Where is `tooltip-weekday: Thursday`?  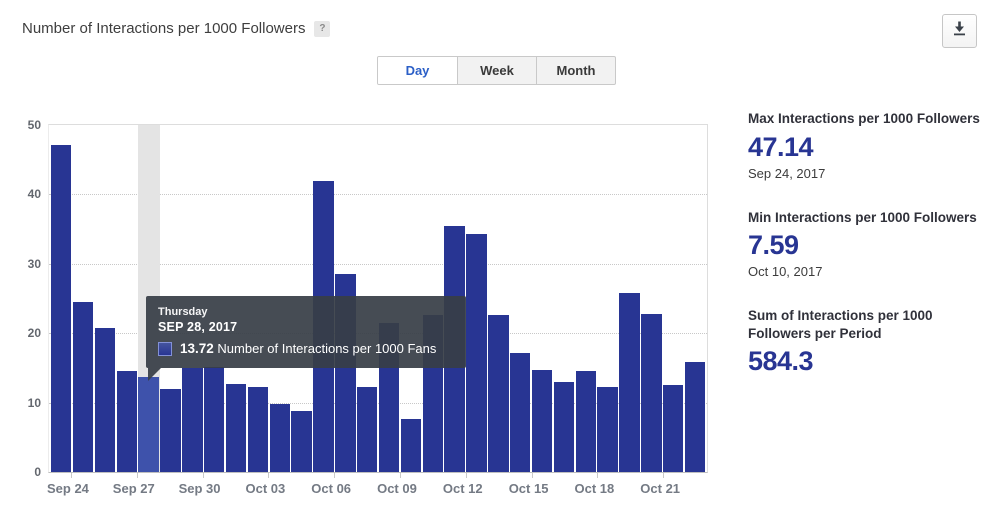 tooltip-weekday: Thursday is located at coordinates (183, 312).